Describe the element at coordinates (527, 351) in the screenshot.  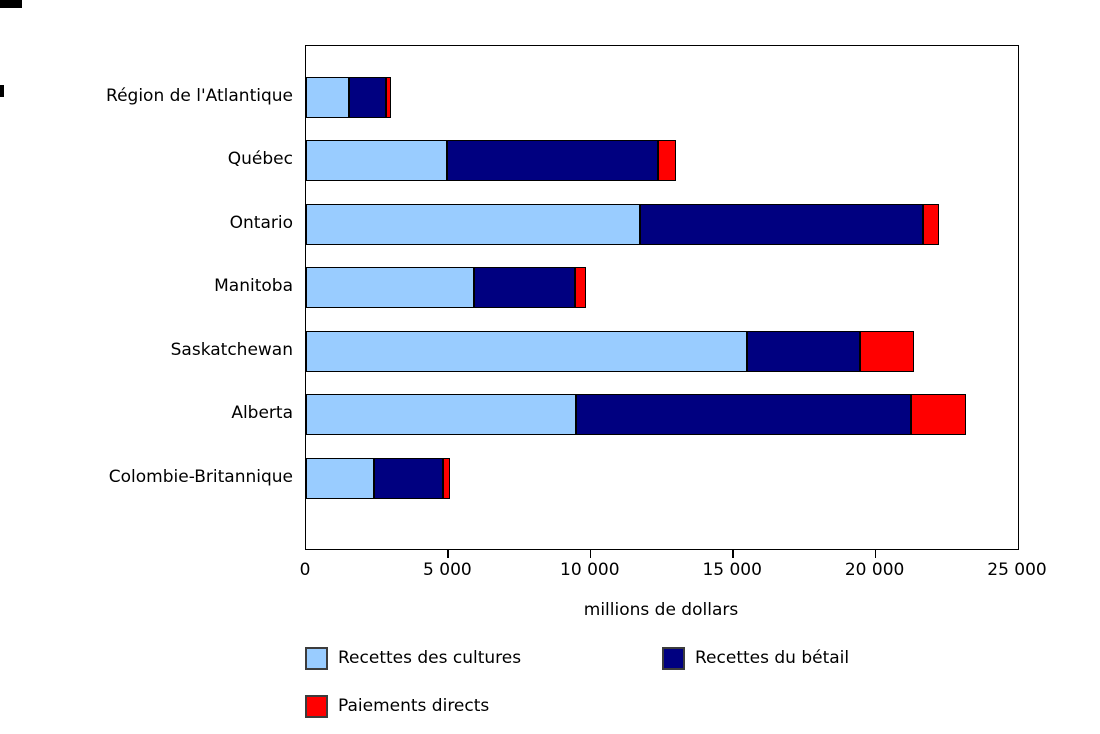
I see `bar-segment-recettes-des-cultures-saskatchewan` at that location.